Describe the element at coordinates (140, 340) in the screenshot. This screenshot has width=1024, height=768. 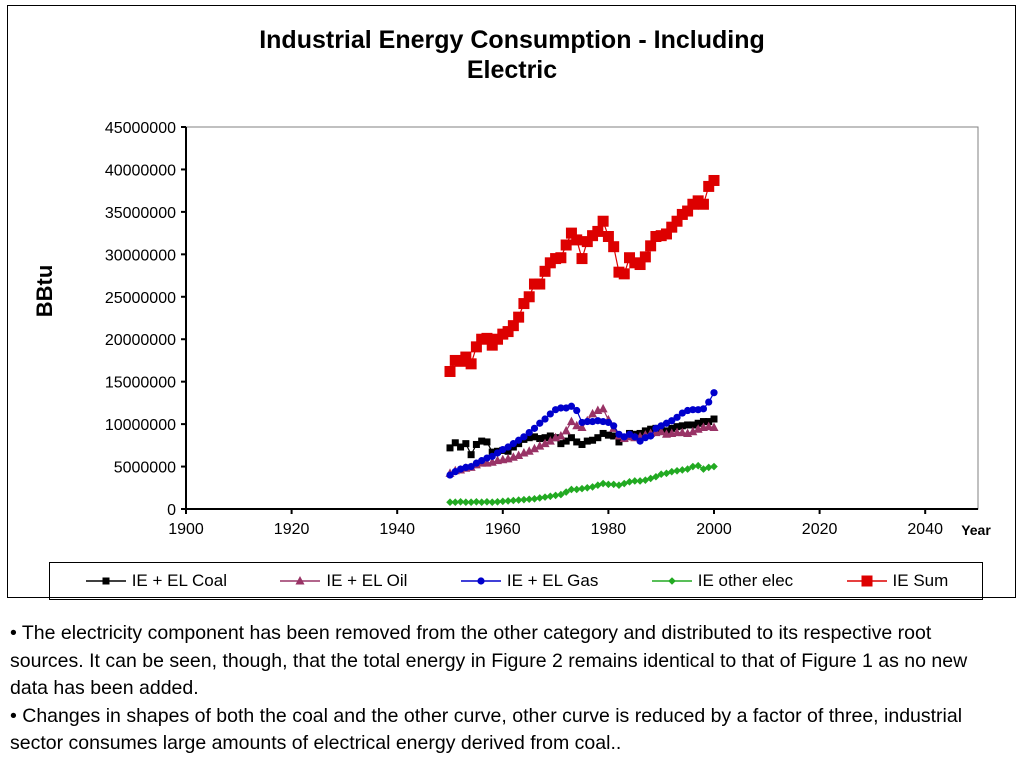
I see `y-tick-label: 20000000` at that location.